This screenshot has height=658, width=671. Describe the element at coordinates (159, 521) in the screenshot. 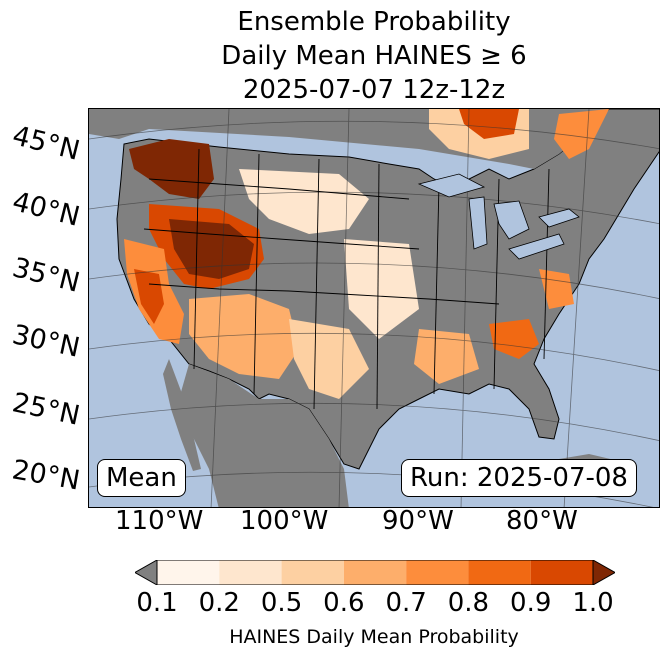

I see `lon-label-110: 110°W` at that location.